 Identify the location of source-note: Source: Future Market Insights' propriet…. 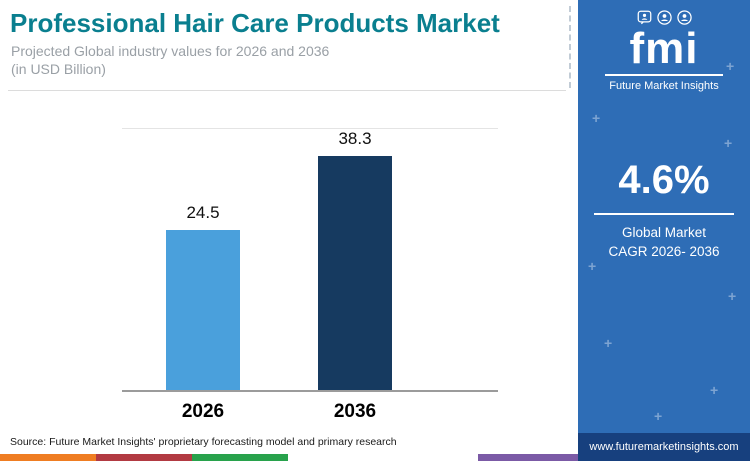
(203, 442).